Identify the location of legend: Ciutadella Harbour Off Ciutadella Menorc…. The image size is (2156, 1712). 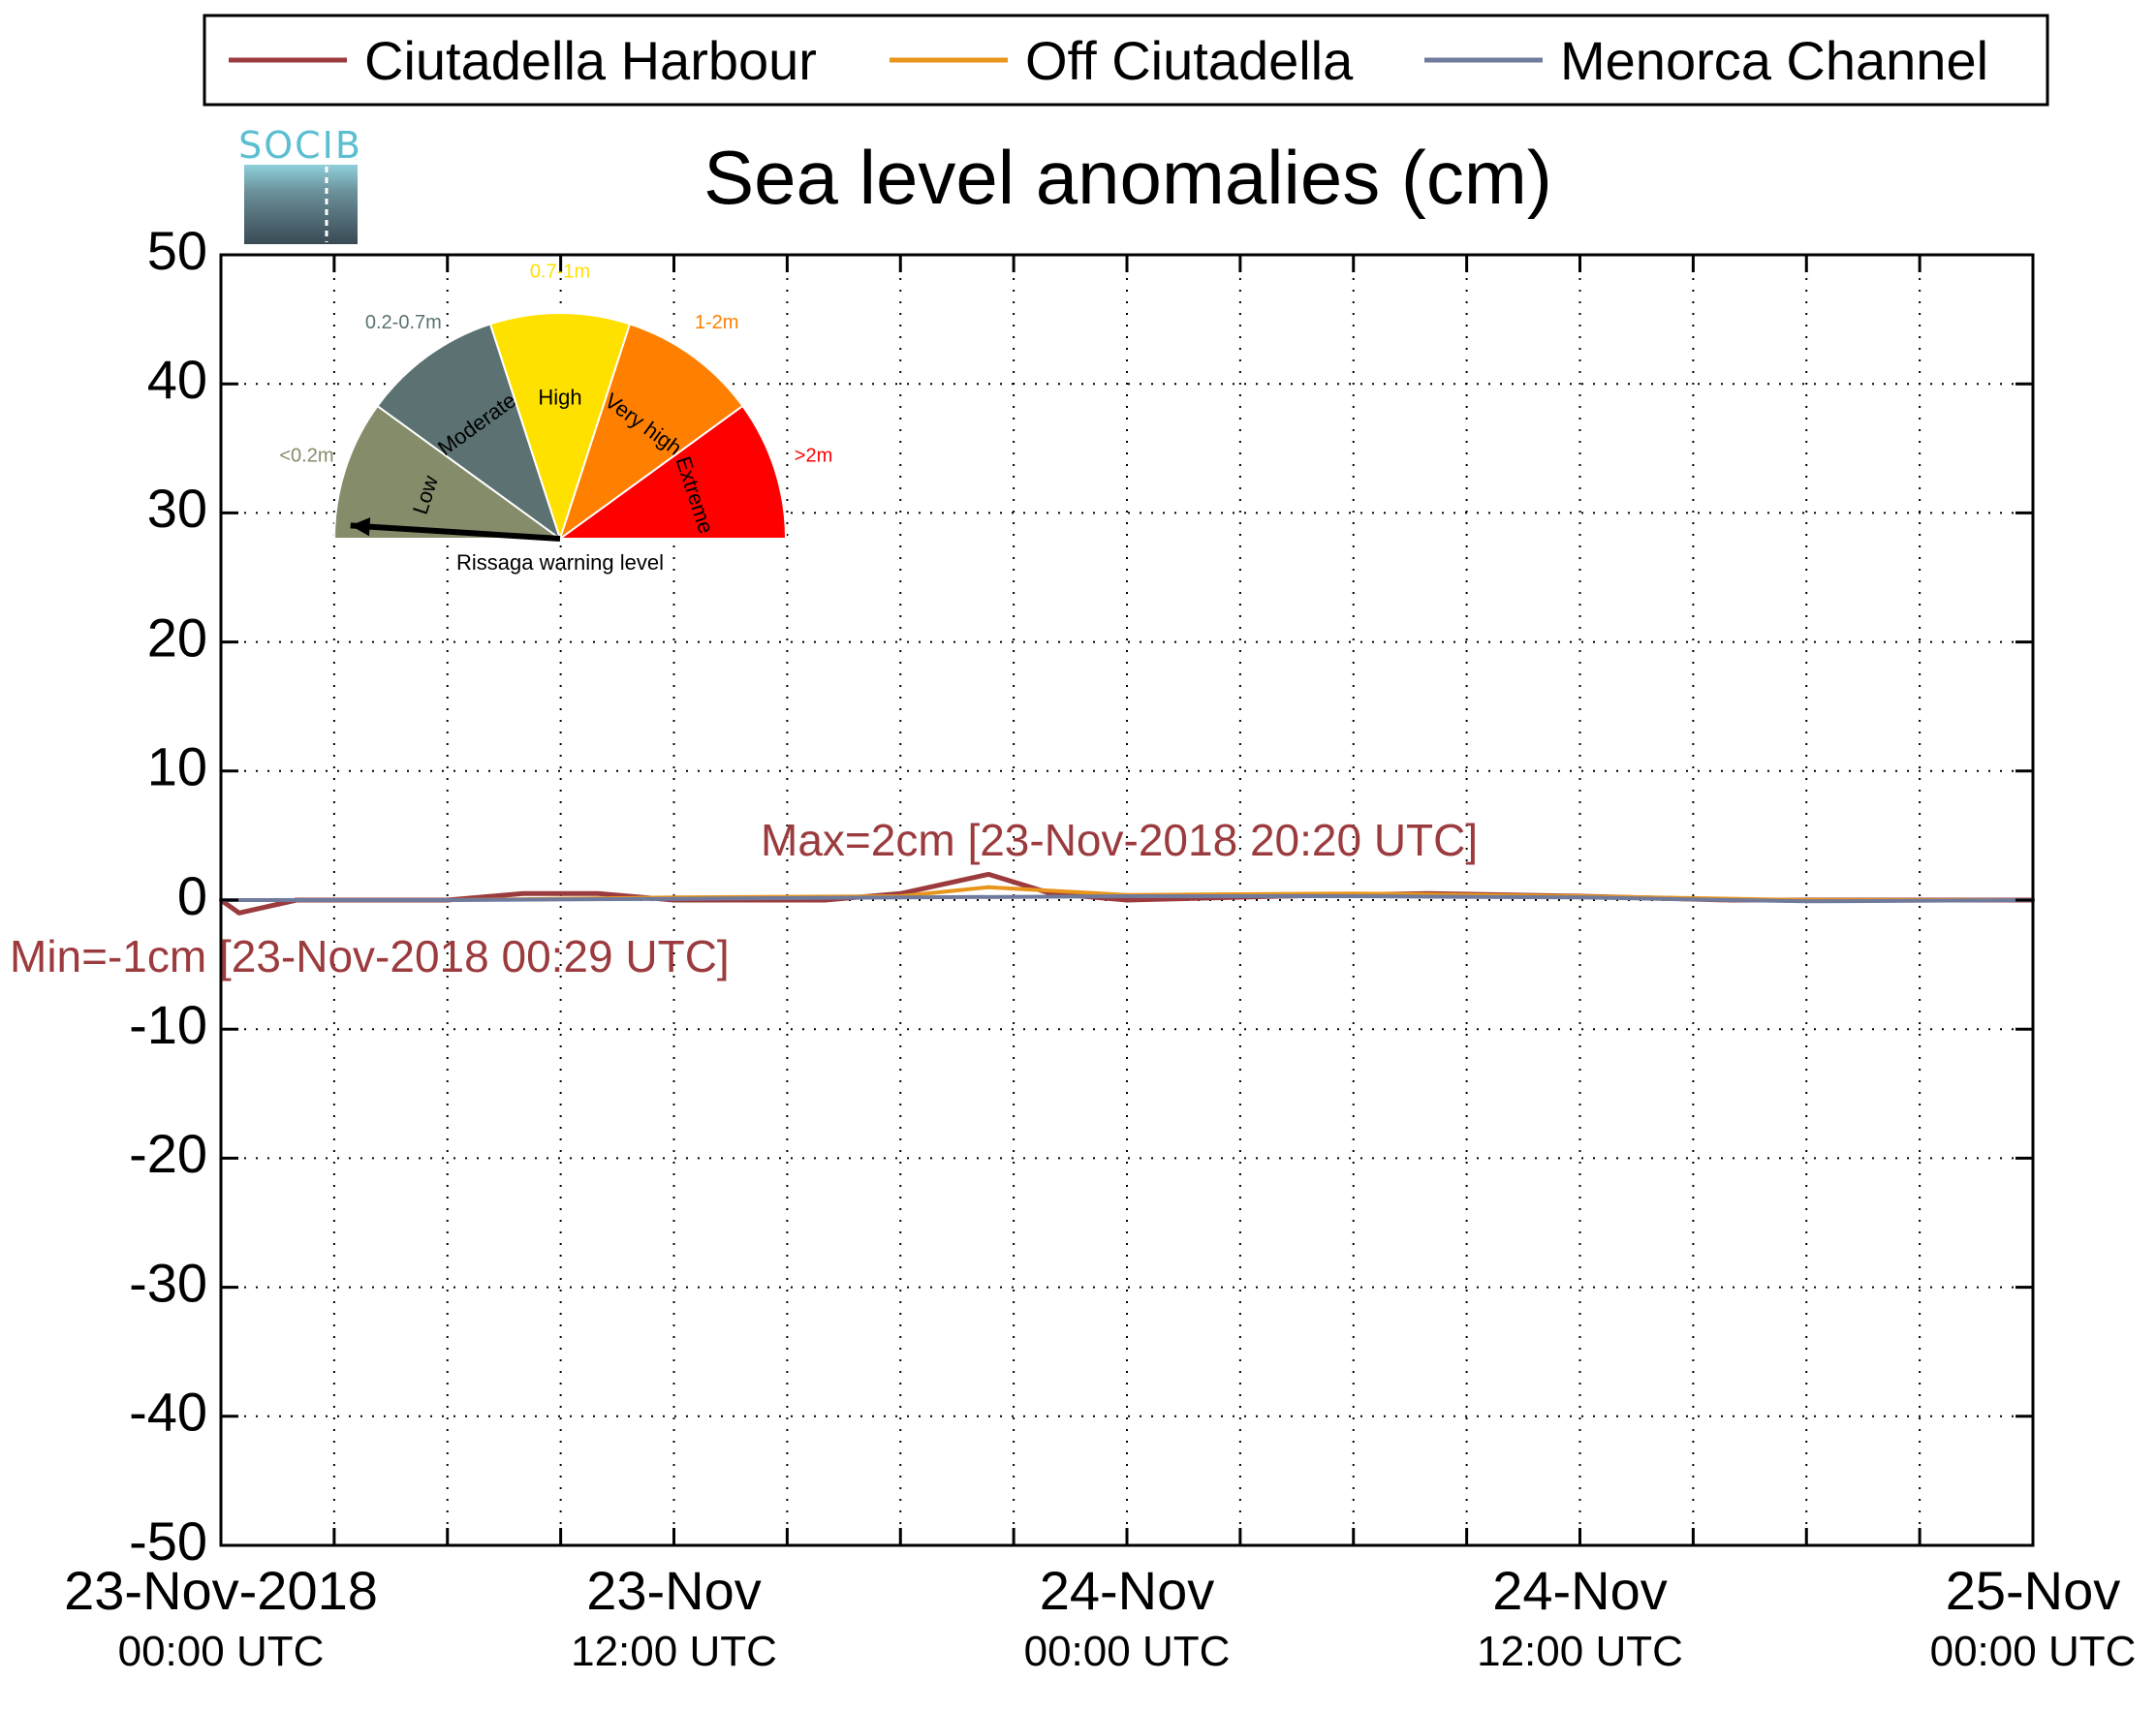
(1126, 60).